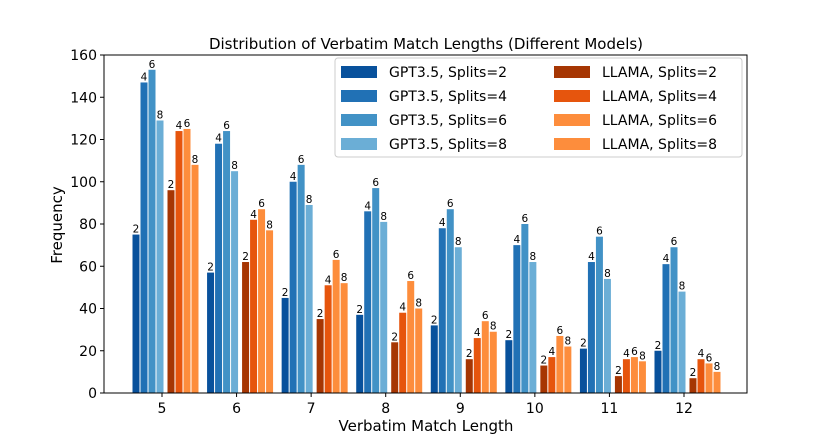 This screenshot has height=443, width=830. What do you see at coordinates (226, 126) in the screenshot?
I see `bar-value-label-2-1: 6` at bounding box center [226, 126].